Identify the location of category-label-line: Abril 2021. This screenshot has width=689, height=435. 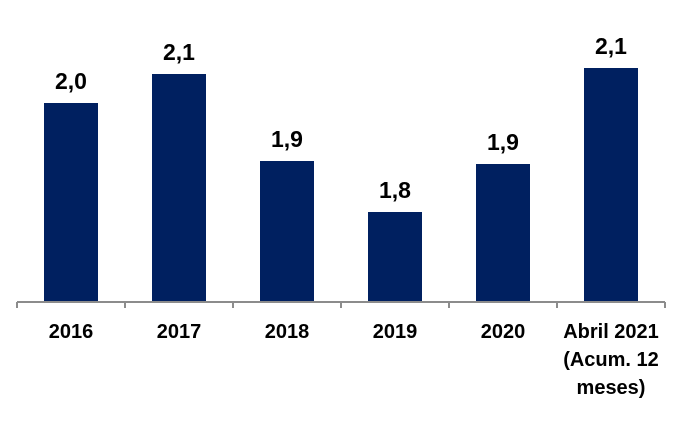
(611, 332).